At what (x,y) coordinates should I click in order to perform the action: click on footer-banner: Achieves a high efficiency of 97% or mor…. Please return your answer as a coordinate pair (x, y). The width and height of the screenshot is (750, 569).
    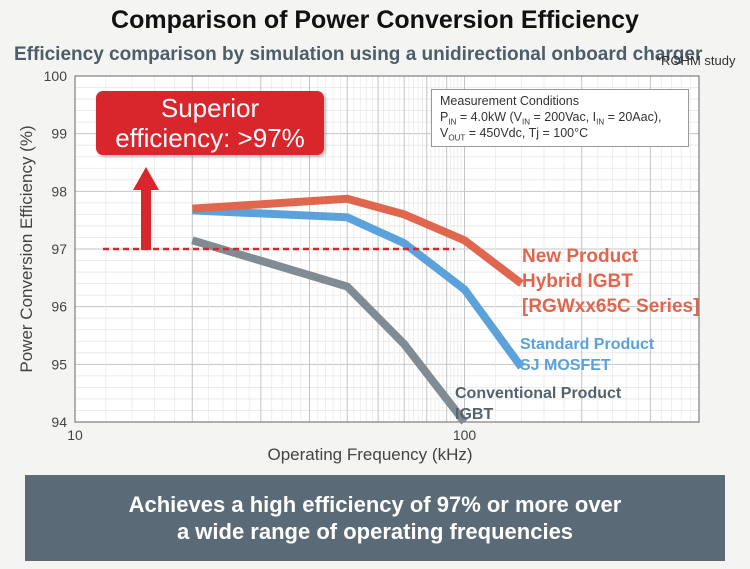
    Looking at the image, I should click on (375, 518).